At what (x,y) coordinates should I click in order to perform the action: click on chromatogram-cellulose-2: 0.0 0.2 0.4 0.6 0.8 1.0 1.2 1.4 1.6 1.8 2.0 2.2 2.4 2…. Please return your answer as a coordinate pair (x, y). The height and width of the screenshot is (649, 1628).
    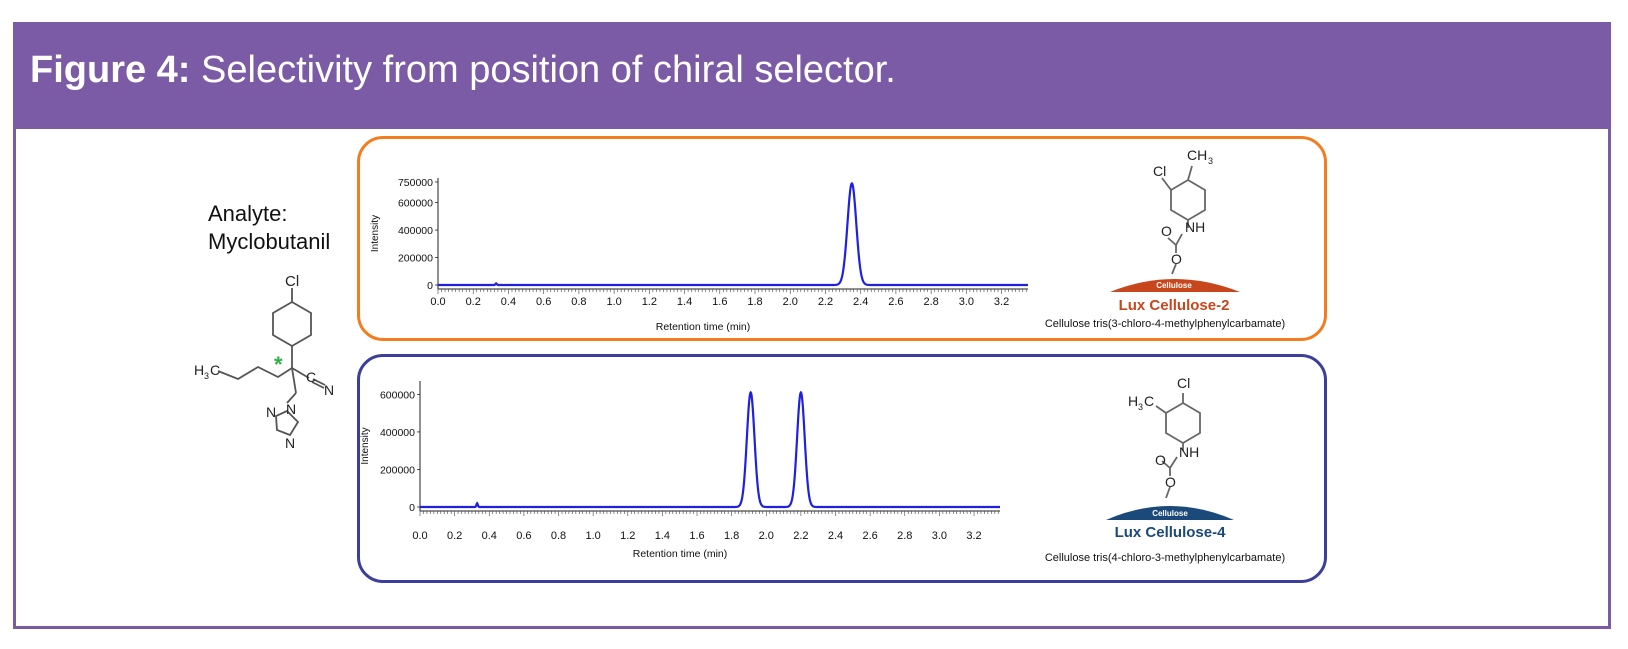
    Looking at the image, I should click on (699, 255).